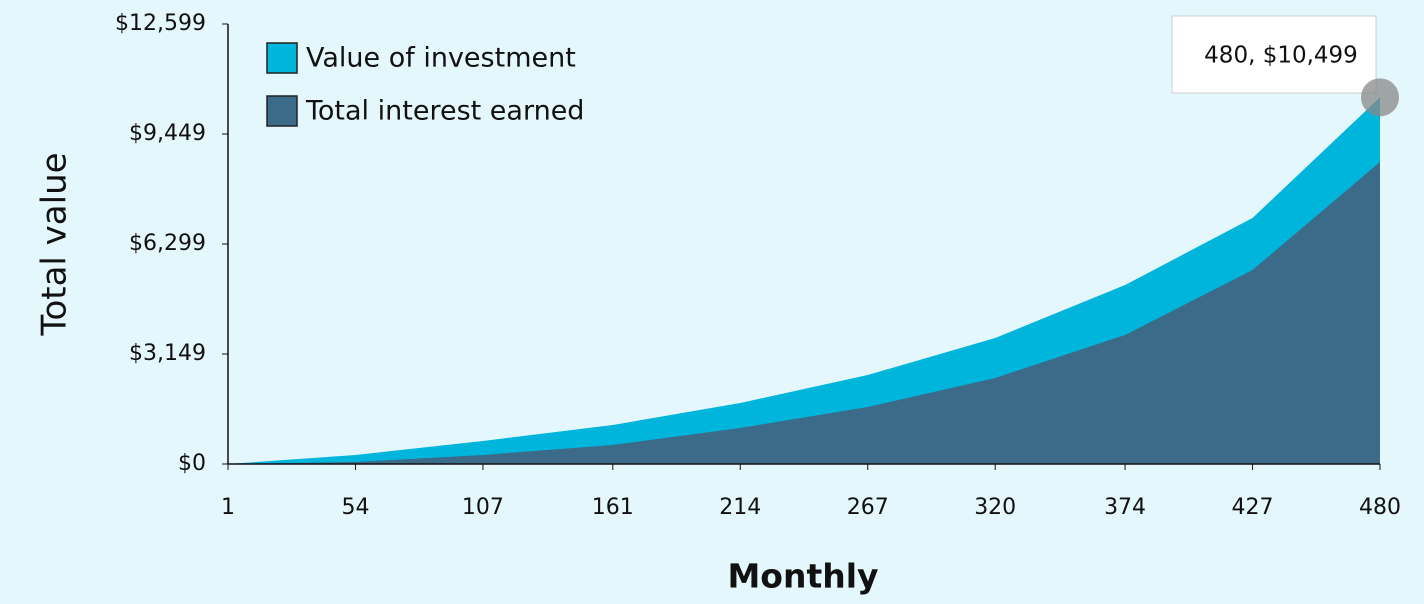 The image size is (1424, 604). I want to click on y-tick-label: $0, so click(192, 463).